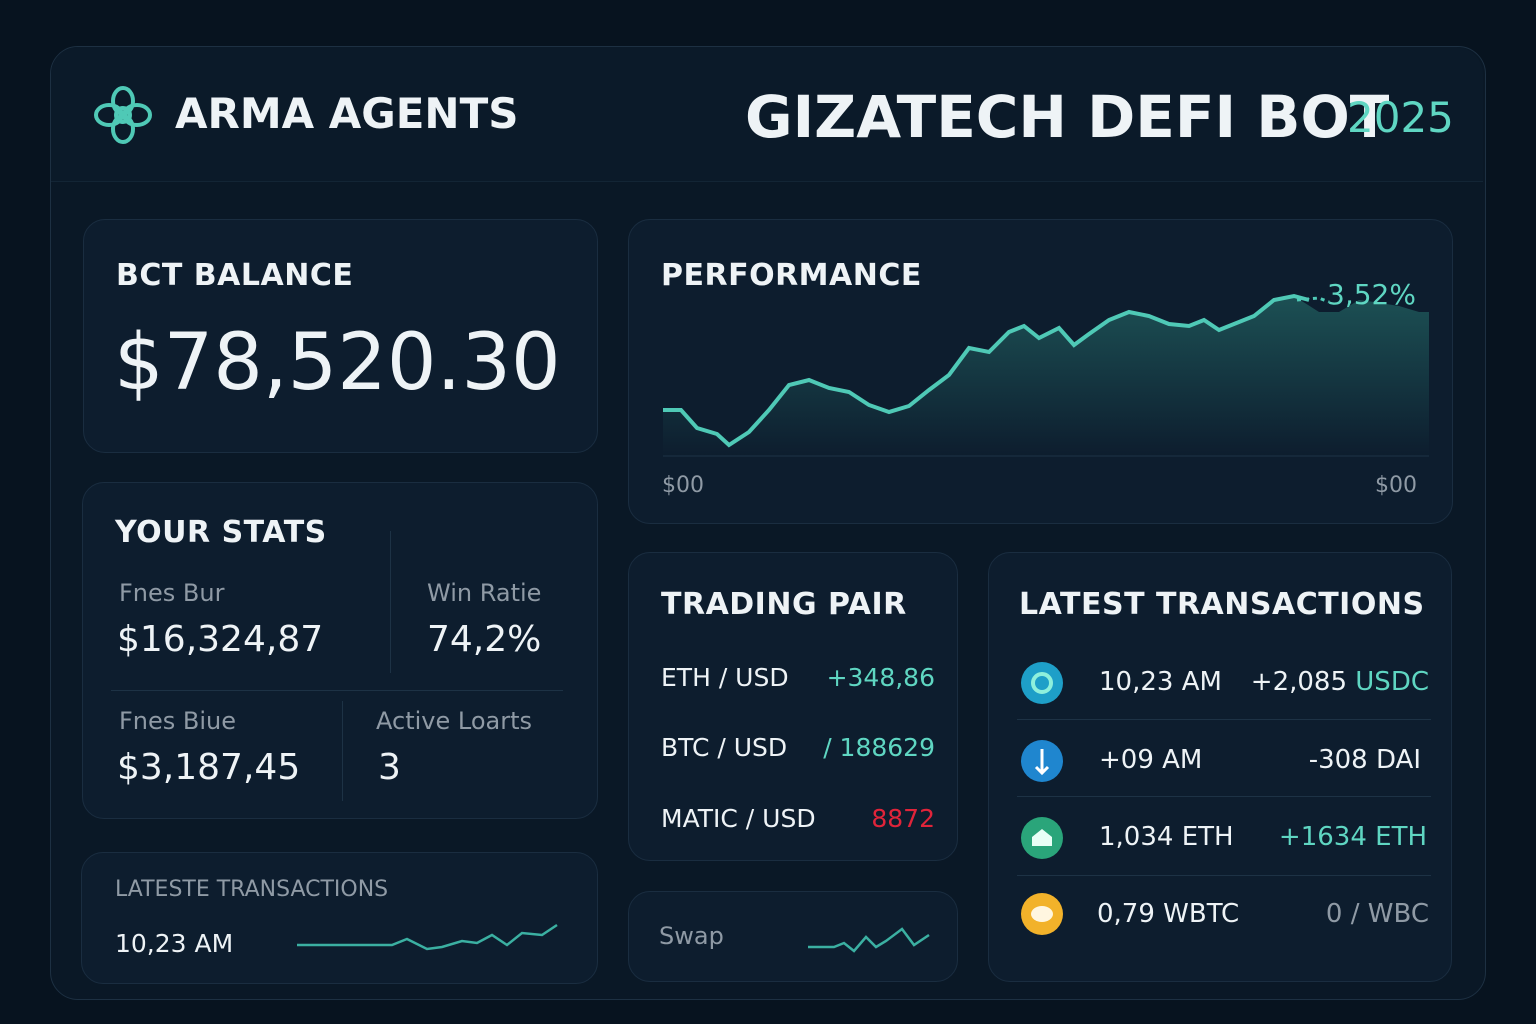 Image resolution: width=1536 pixels, height=1024 pixels. Describe the element at coordinates (869, 940) in the screenshot. I see `swap-sparkline` at that location.